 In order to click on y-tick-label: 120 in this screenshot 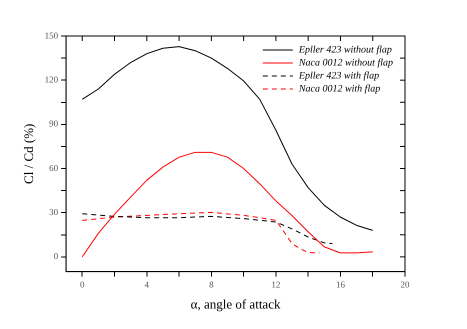, I will do `click(51, 79)`.